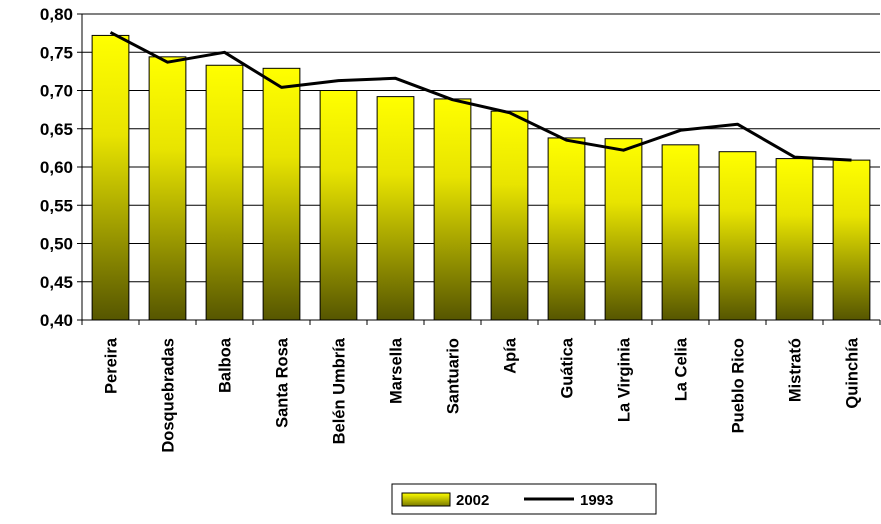 This screenshot has height=524, width=881. Describe the element at coordinates (472, 500) in the screenshot. I see `legend-label-2002: 2002` at that location.